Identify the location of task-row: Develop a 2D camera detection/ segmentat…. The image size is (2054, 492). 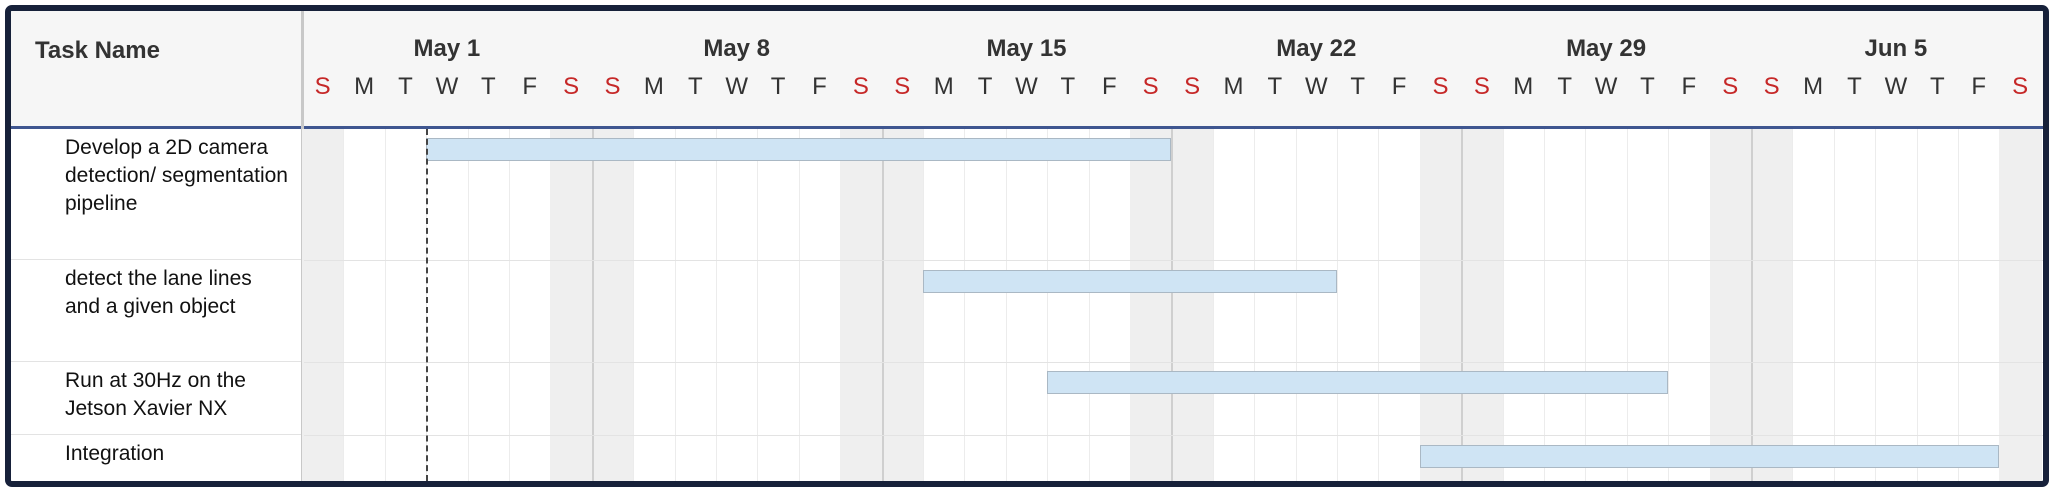
(156, 194).